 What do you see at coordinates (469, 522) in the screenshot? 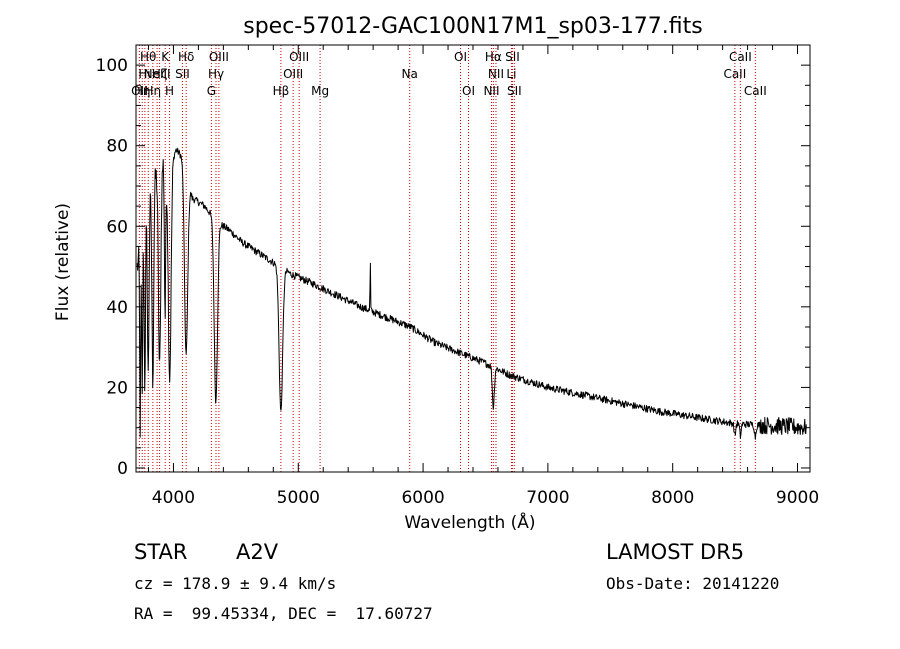
I see `x-axis-label: Wavelength (Å)` at bounding box center [469, 522].